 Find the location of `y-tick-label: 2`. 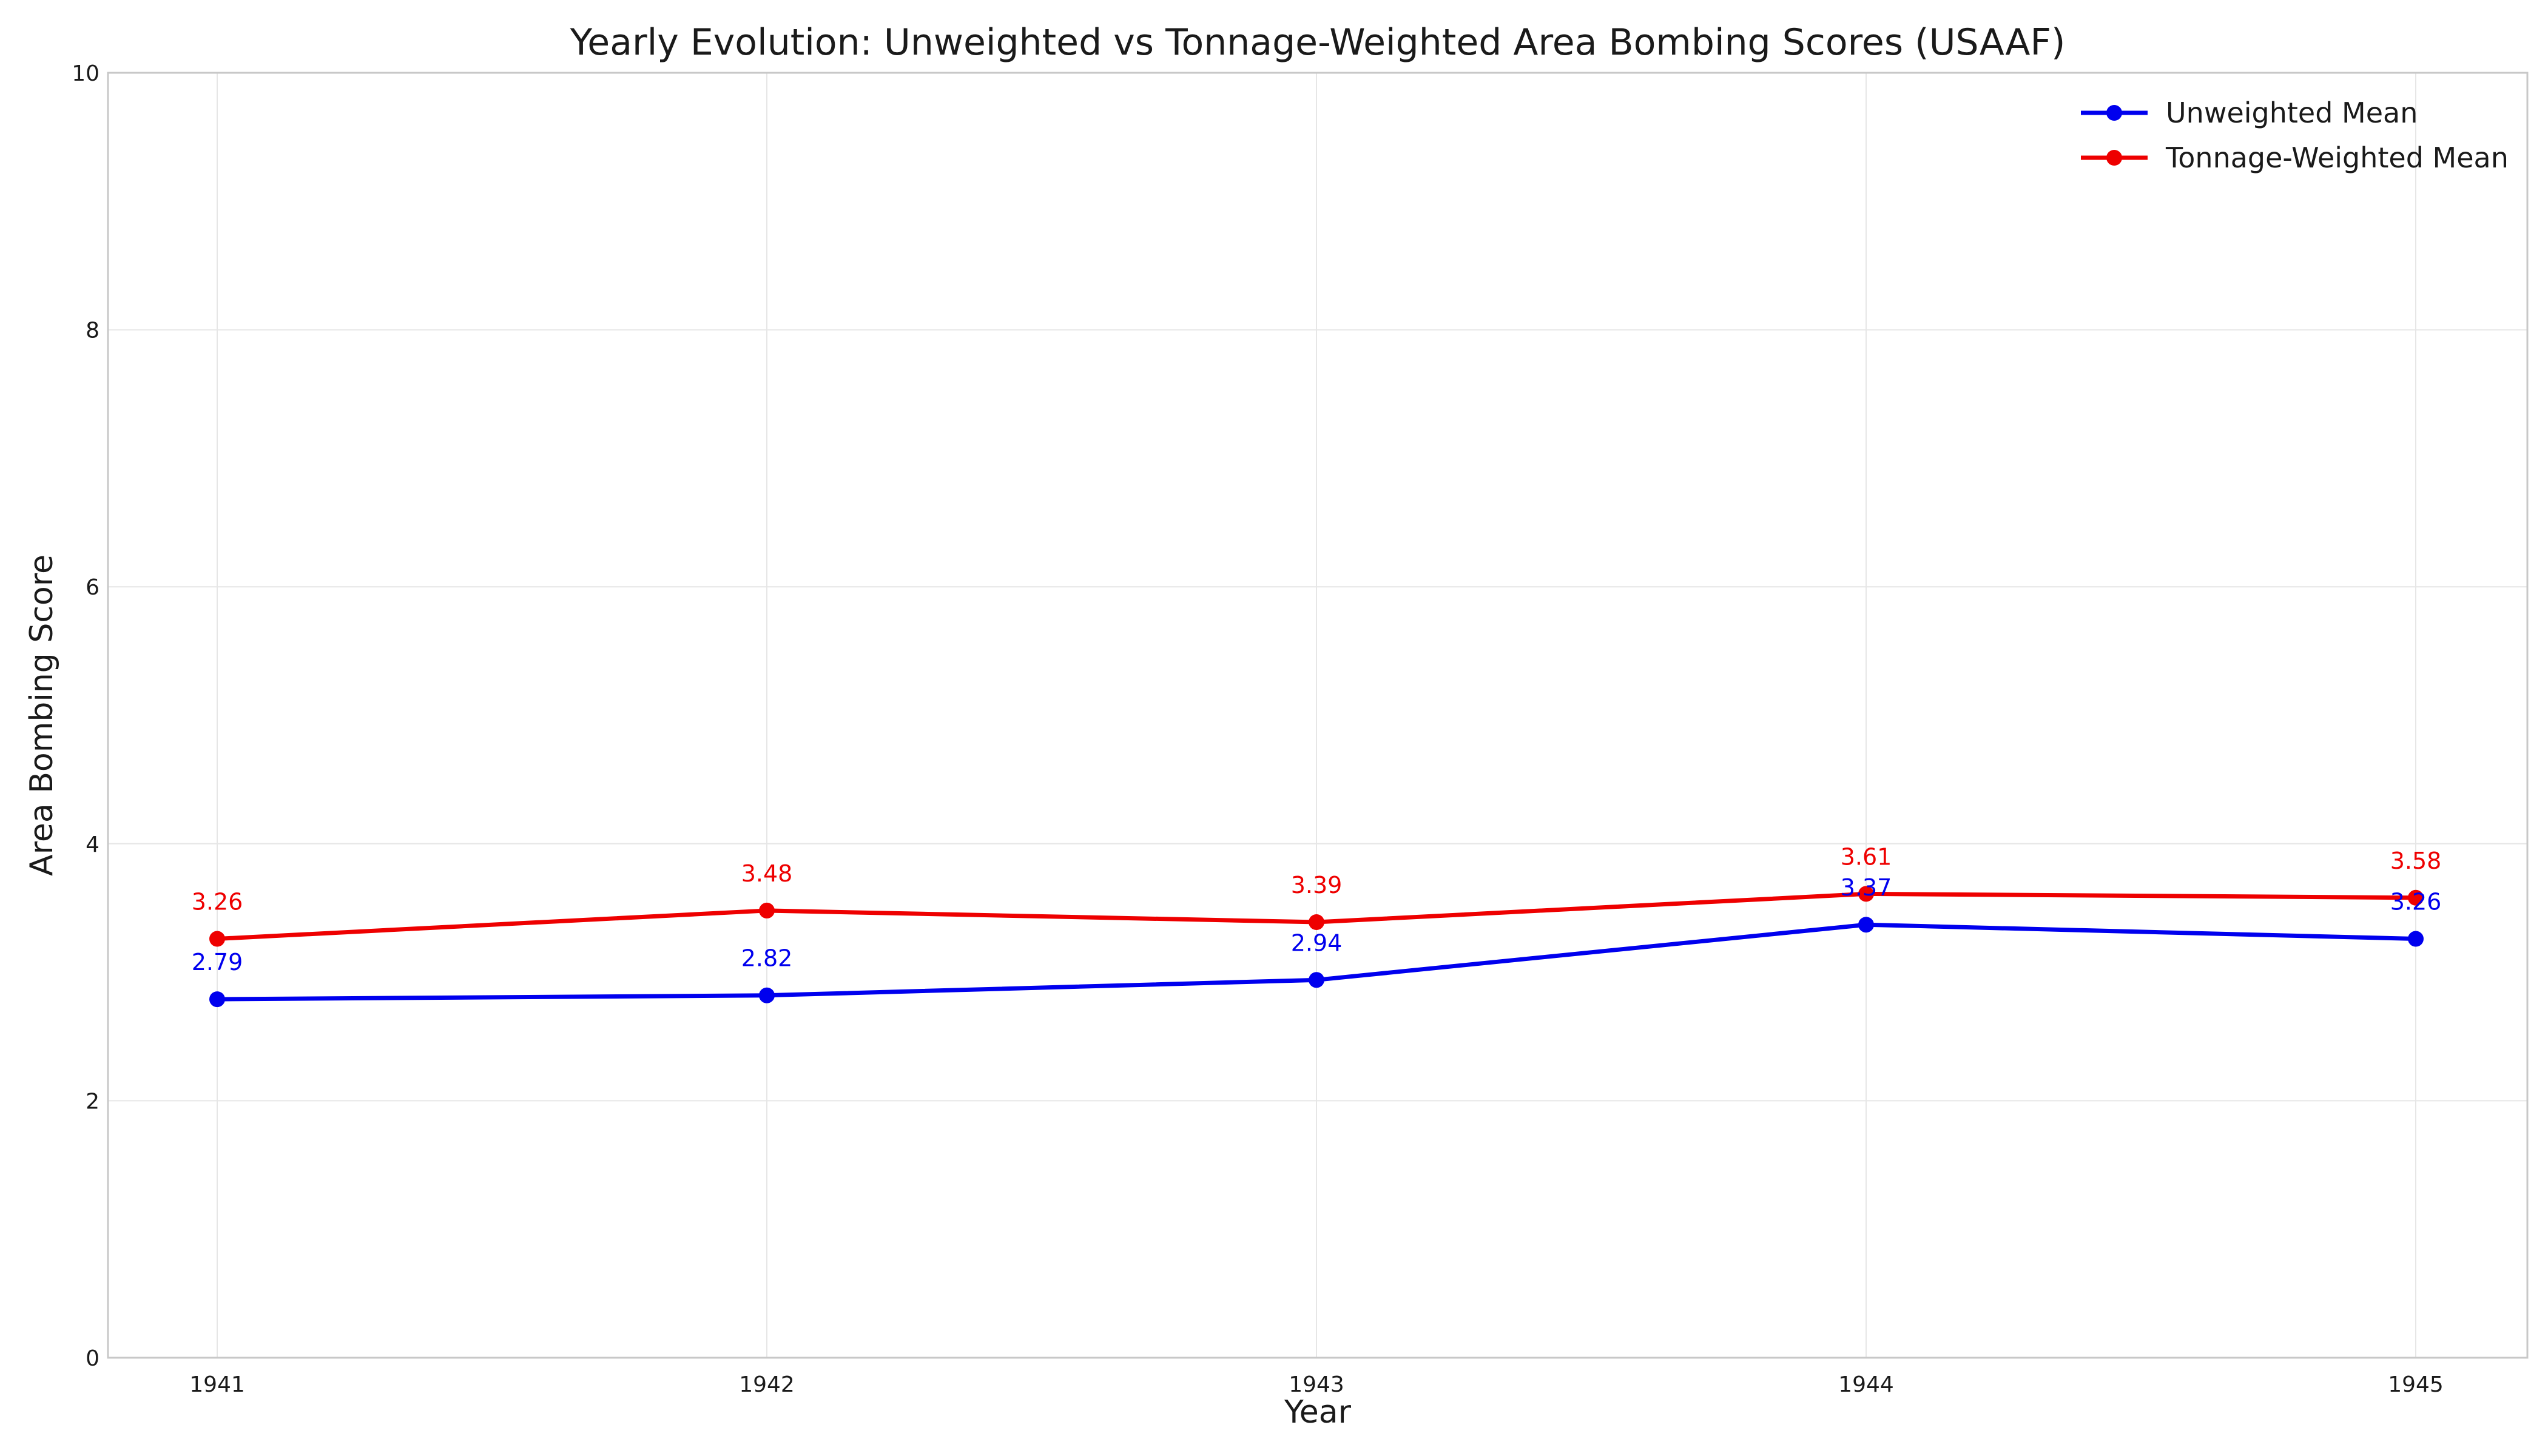

y-tick-label: 2 is located at coordinates (92, 1101).